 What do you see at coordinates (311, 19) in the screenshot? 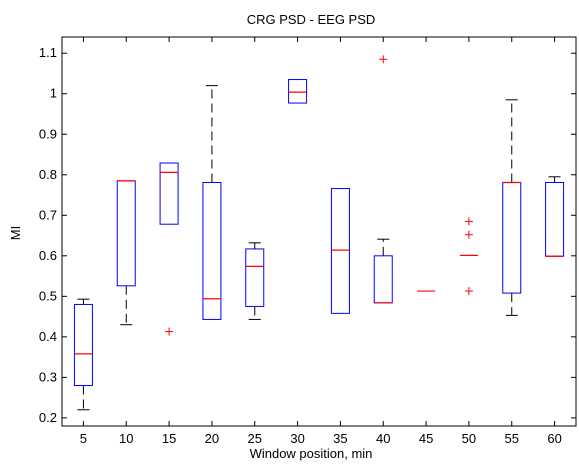
I see `chart-title: CRG PSD - EEG PSD` at bounding box center [311, 19].